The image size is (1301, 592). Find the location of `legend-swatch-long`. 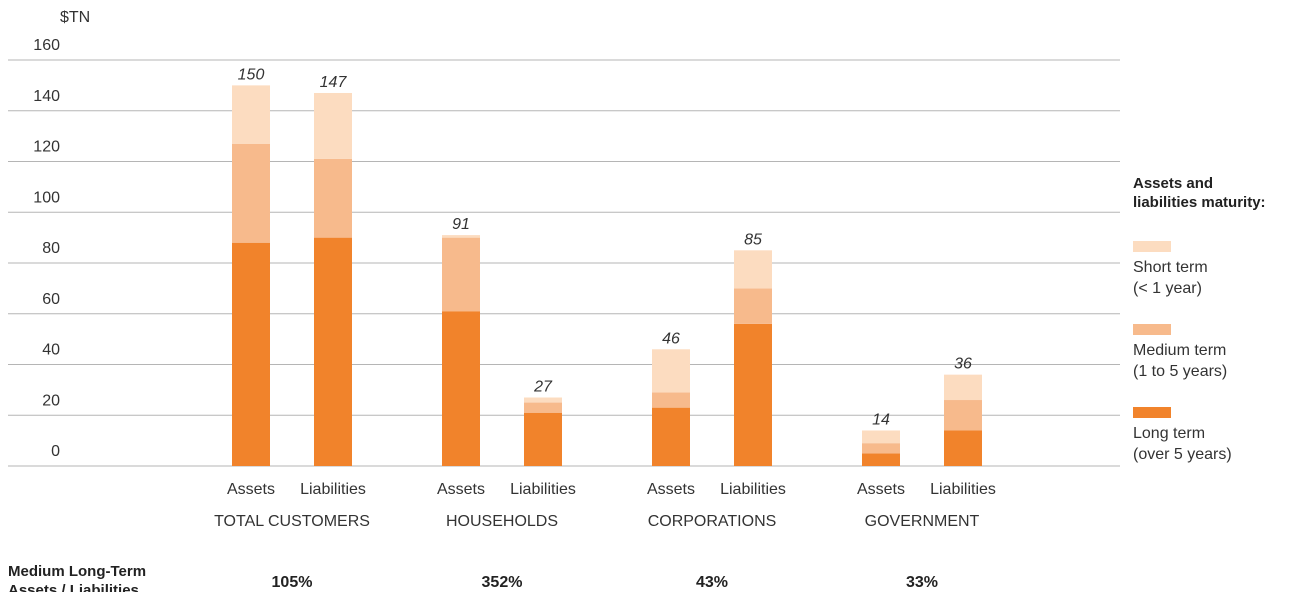

legend-swatch-long is located at coordinates (1152, 412).